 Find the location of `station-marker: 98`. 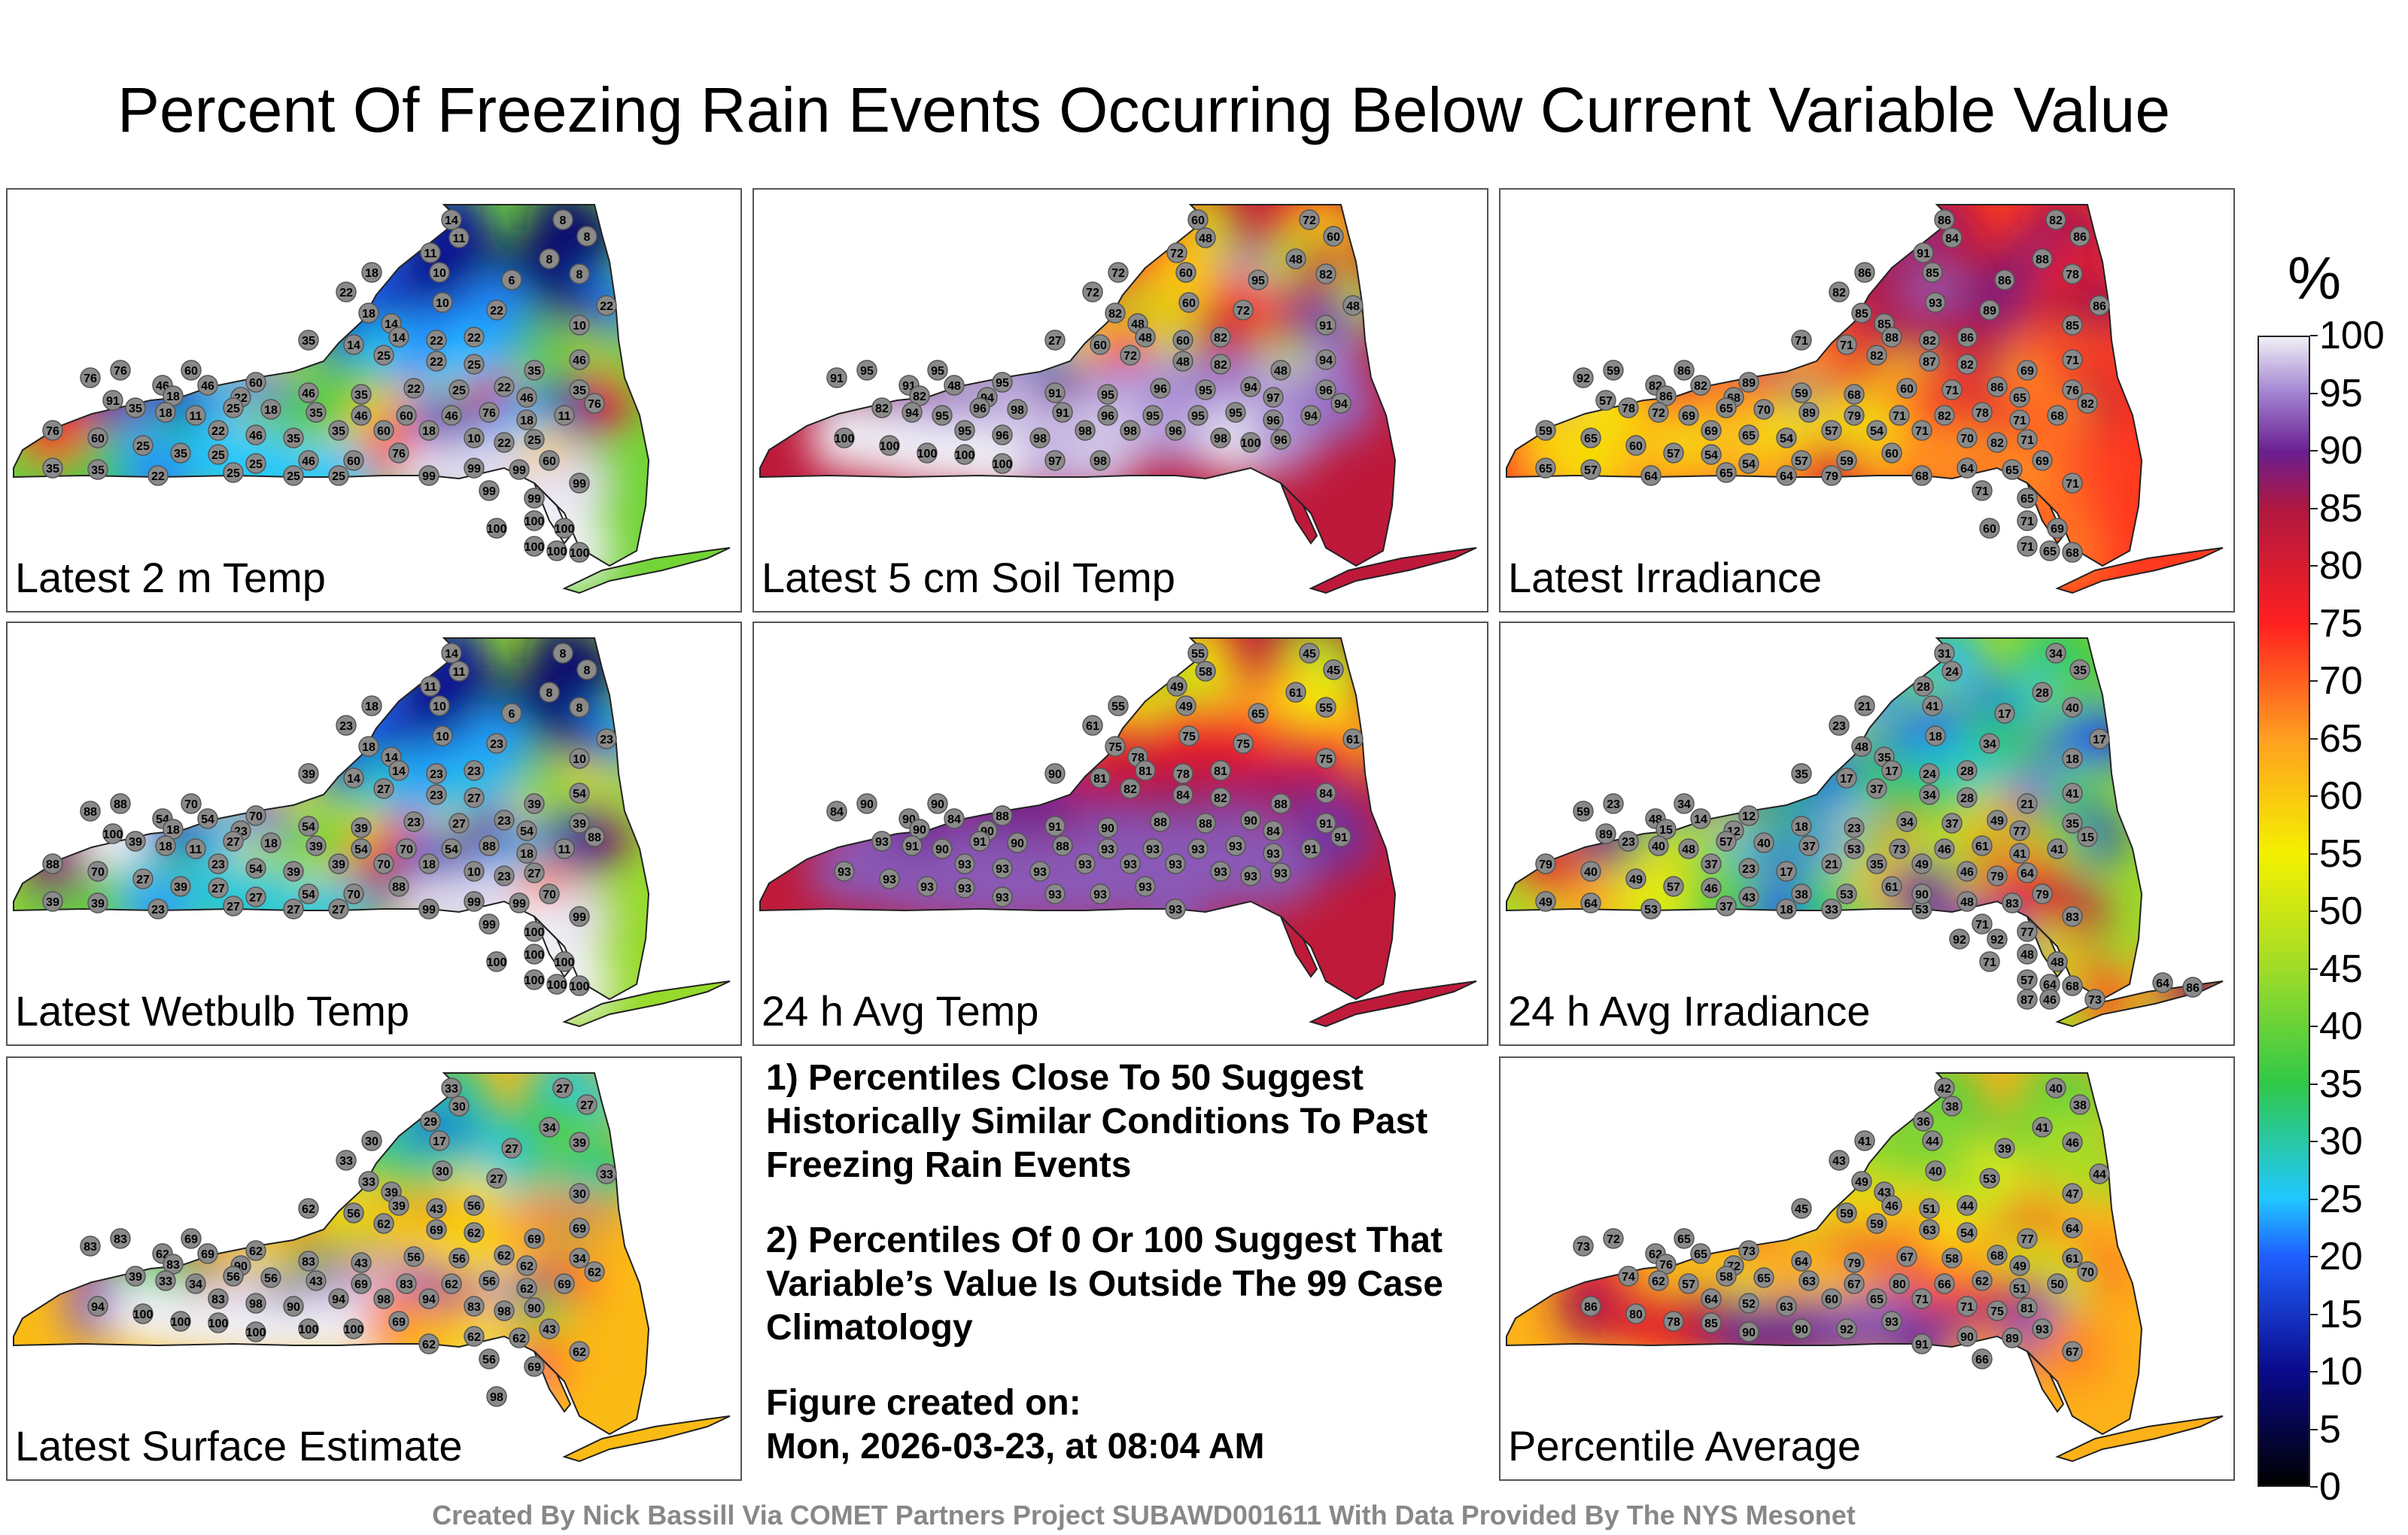

station-marker: 98 is located at coordinates (1220, 437).